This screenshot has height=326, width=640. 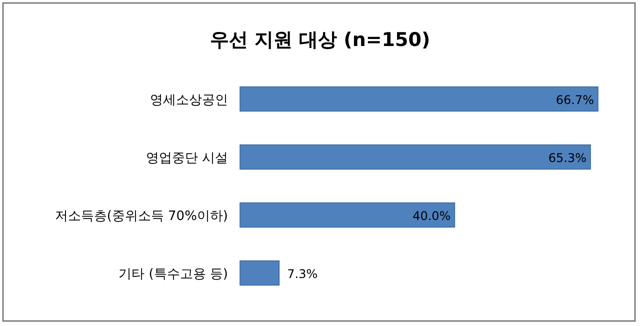 I want to click on data-label: 40.0%, so click(x=431, y=216).